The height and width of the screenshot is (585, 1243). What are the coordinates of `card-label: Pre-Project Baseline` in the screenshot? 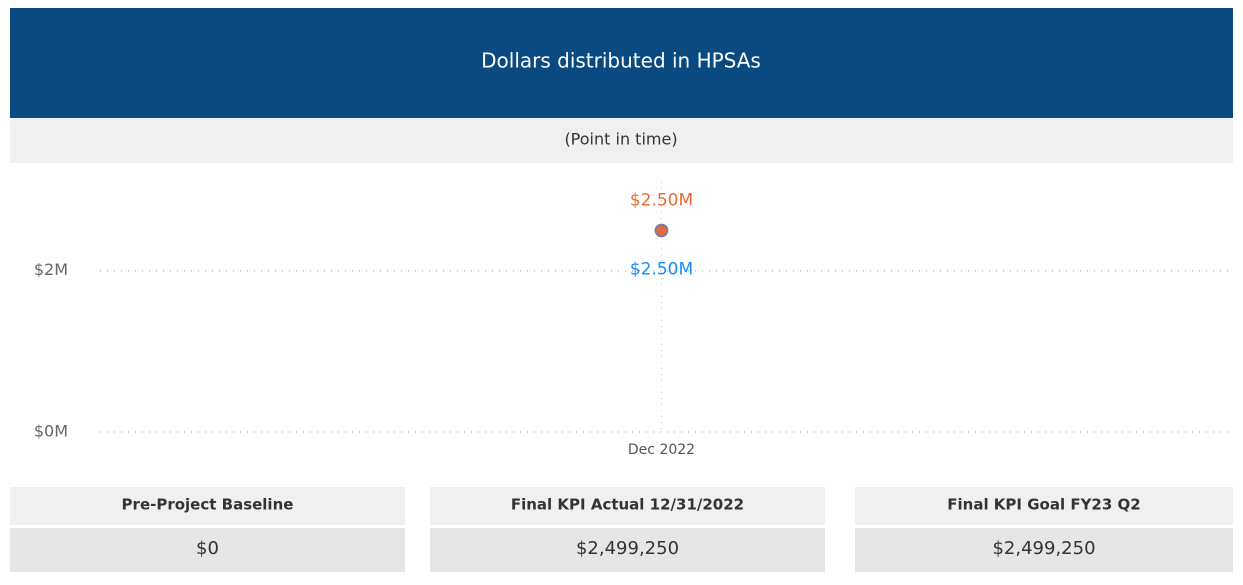 It's located at (208, 505).